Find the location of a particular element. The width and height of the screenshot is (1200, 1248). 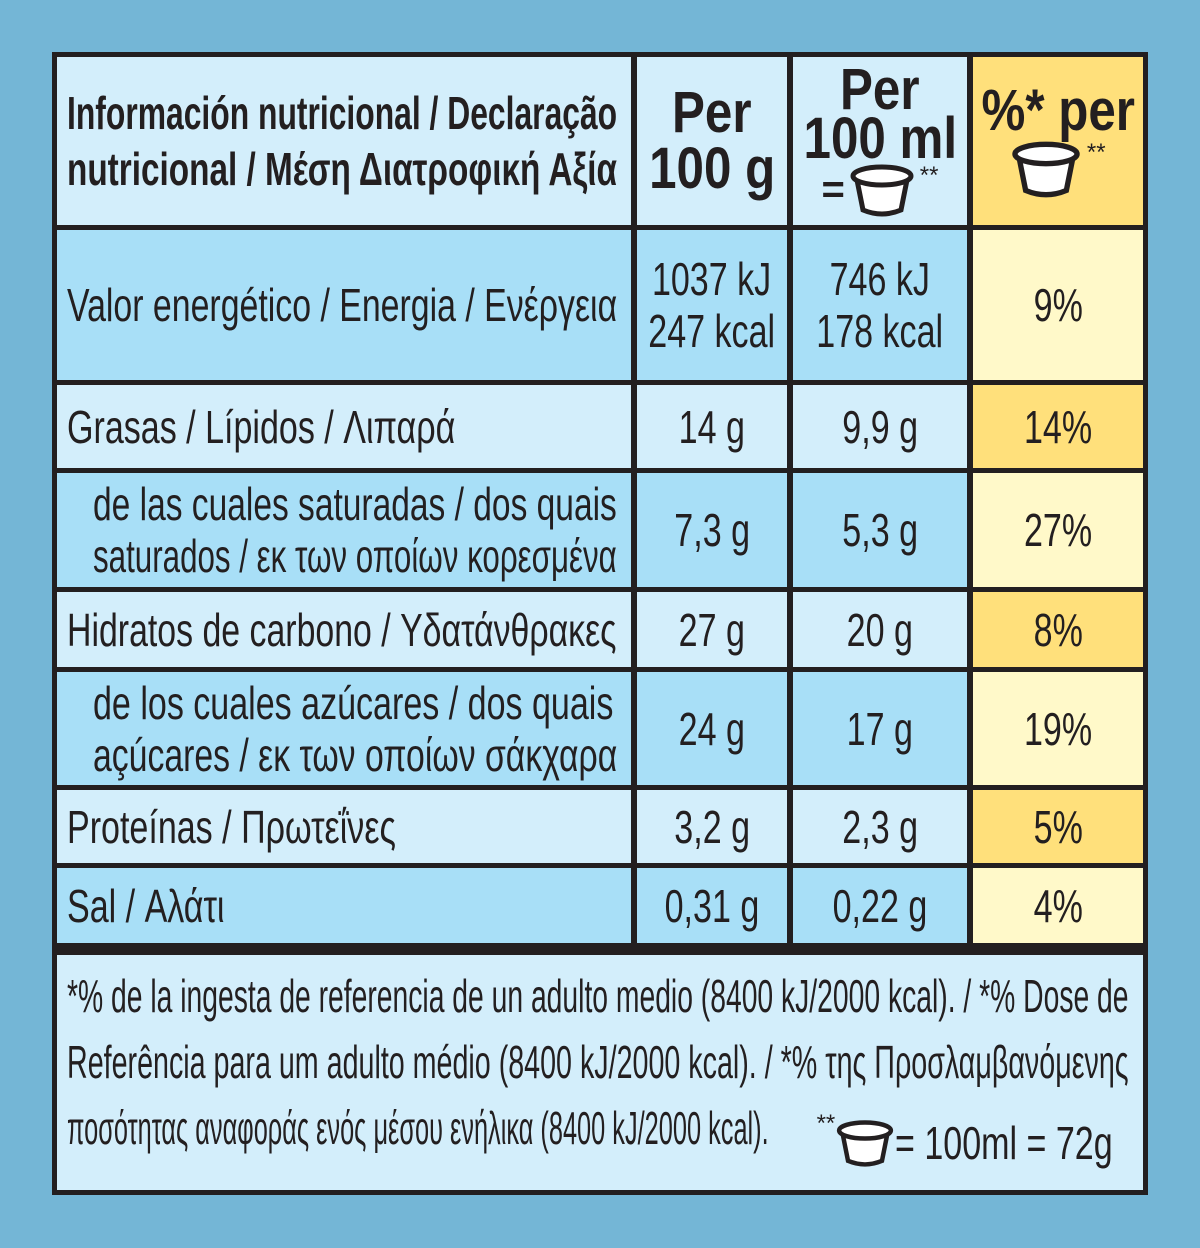

value-per-100g-text: 3,2 g is located at coordinates (712, 826).